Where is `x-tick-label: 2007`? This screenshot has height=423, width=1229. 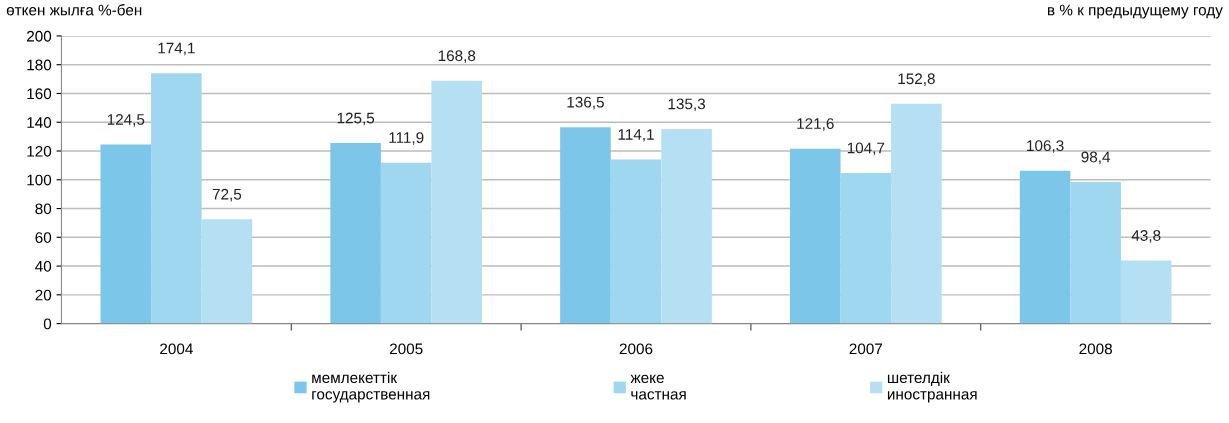 x-tick-label: 2007 is located at coordinates (866, 349).